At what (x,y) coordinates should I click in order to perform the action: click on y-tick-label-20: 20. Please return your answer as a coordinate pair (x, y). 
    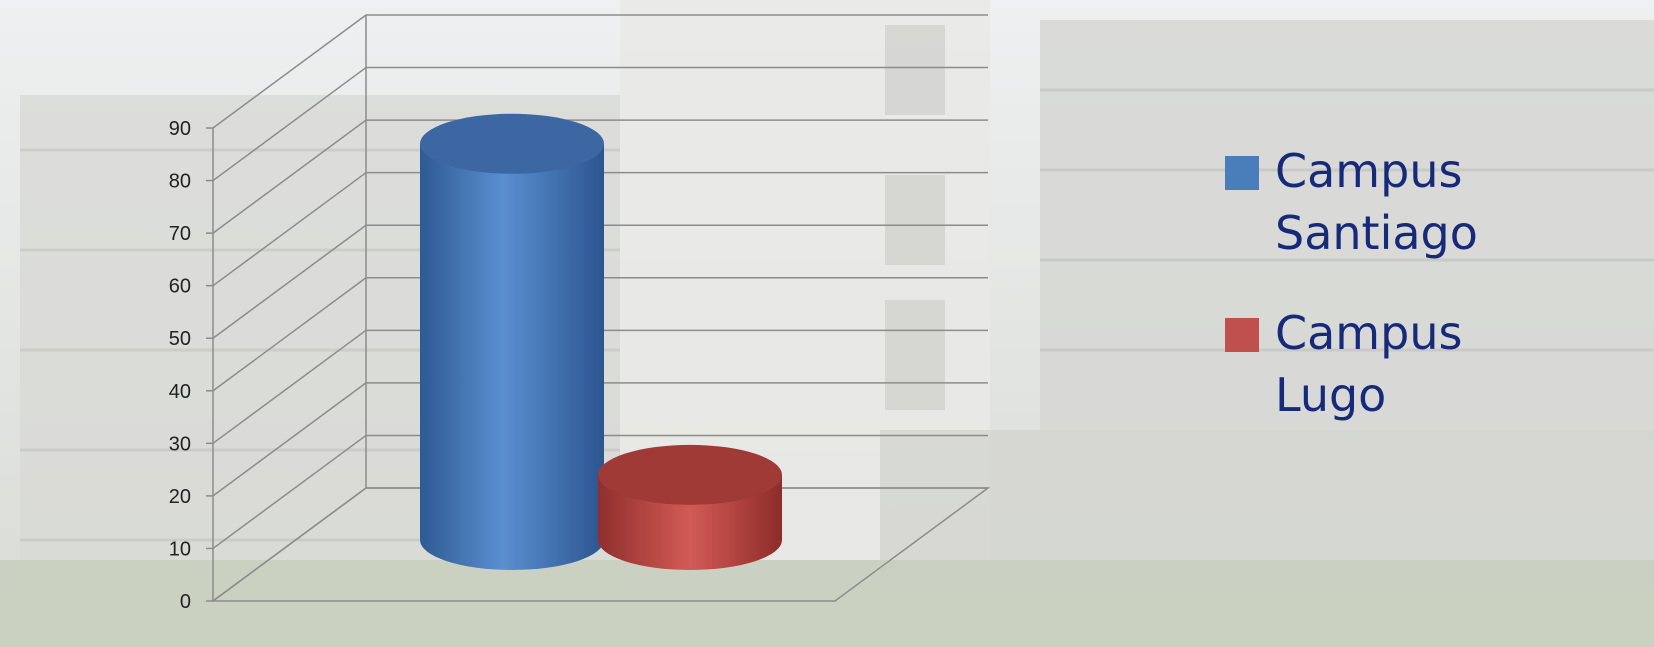
    Looking at the image, I should click on (180, 497).